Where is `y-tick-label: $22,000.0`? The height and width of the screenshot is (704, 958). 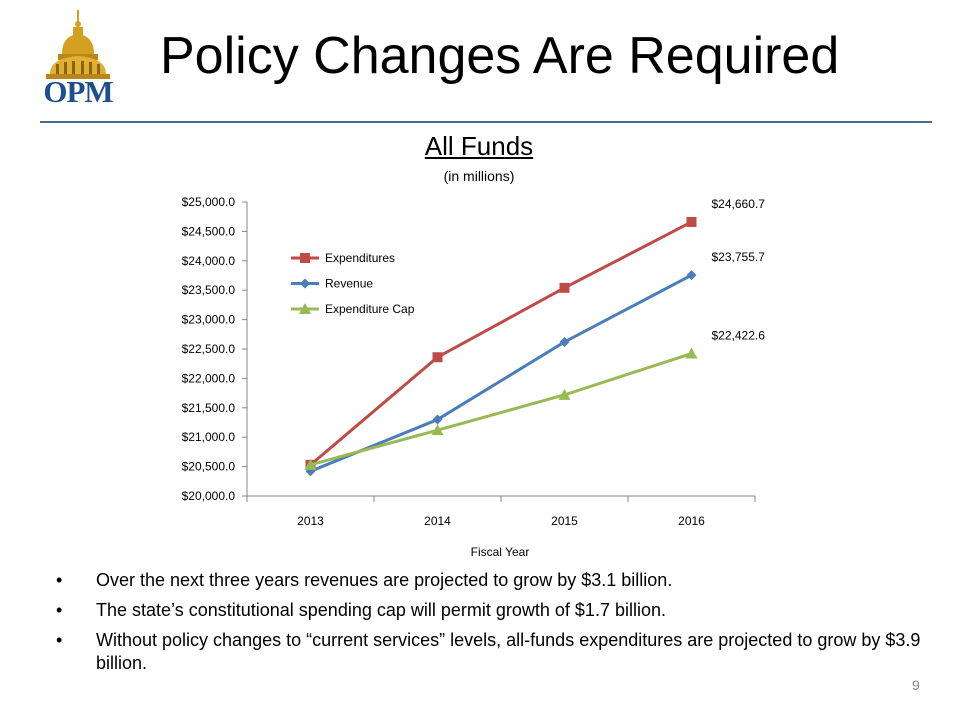
y-tick-label: $22,000.0 is located at coordinates (209, 378).